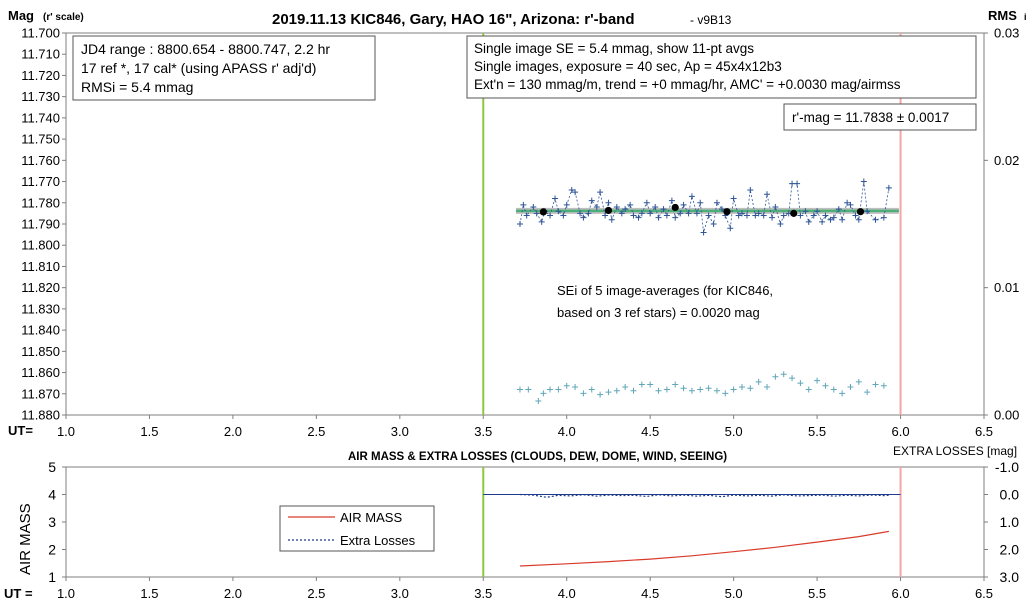  Describe the element at coordinates (233, 431) in the screenshot. I see `top-x-tick-label: 2.0` at that location.